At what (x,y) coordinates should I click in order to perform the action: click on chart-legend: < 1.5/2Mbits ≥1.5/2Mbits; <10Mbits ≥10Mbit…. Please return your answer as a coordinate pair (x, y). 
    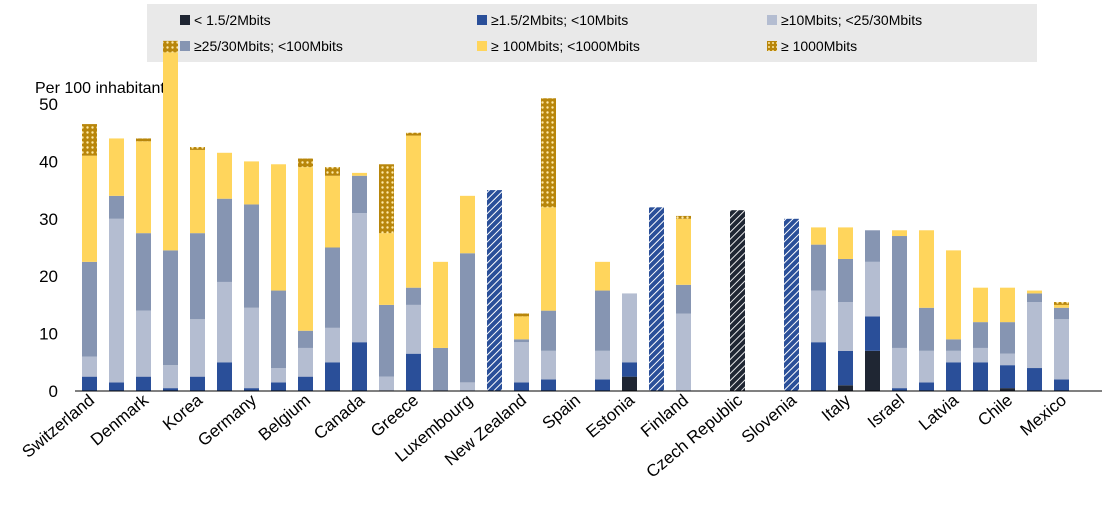
    Looking at the image, I should click on (592, 33).